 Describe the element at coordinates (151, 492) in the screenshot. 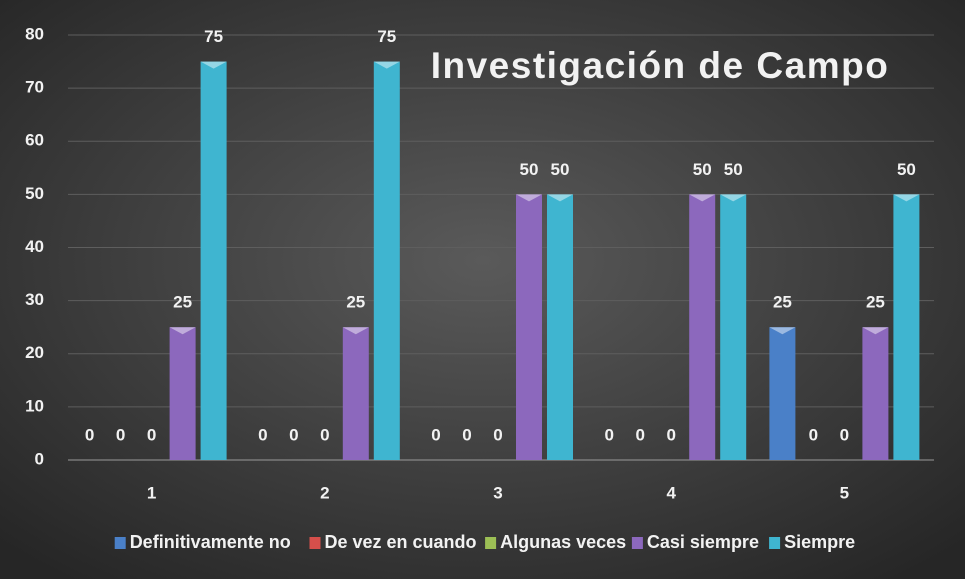

I see `x-tick-label: 1` at that location.